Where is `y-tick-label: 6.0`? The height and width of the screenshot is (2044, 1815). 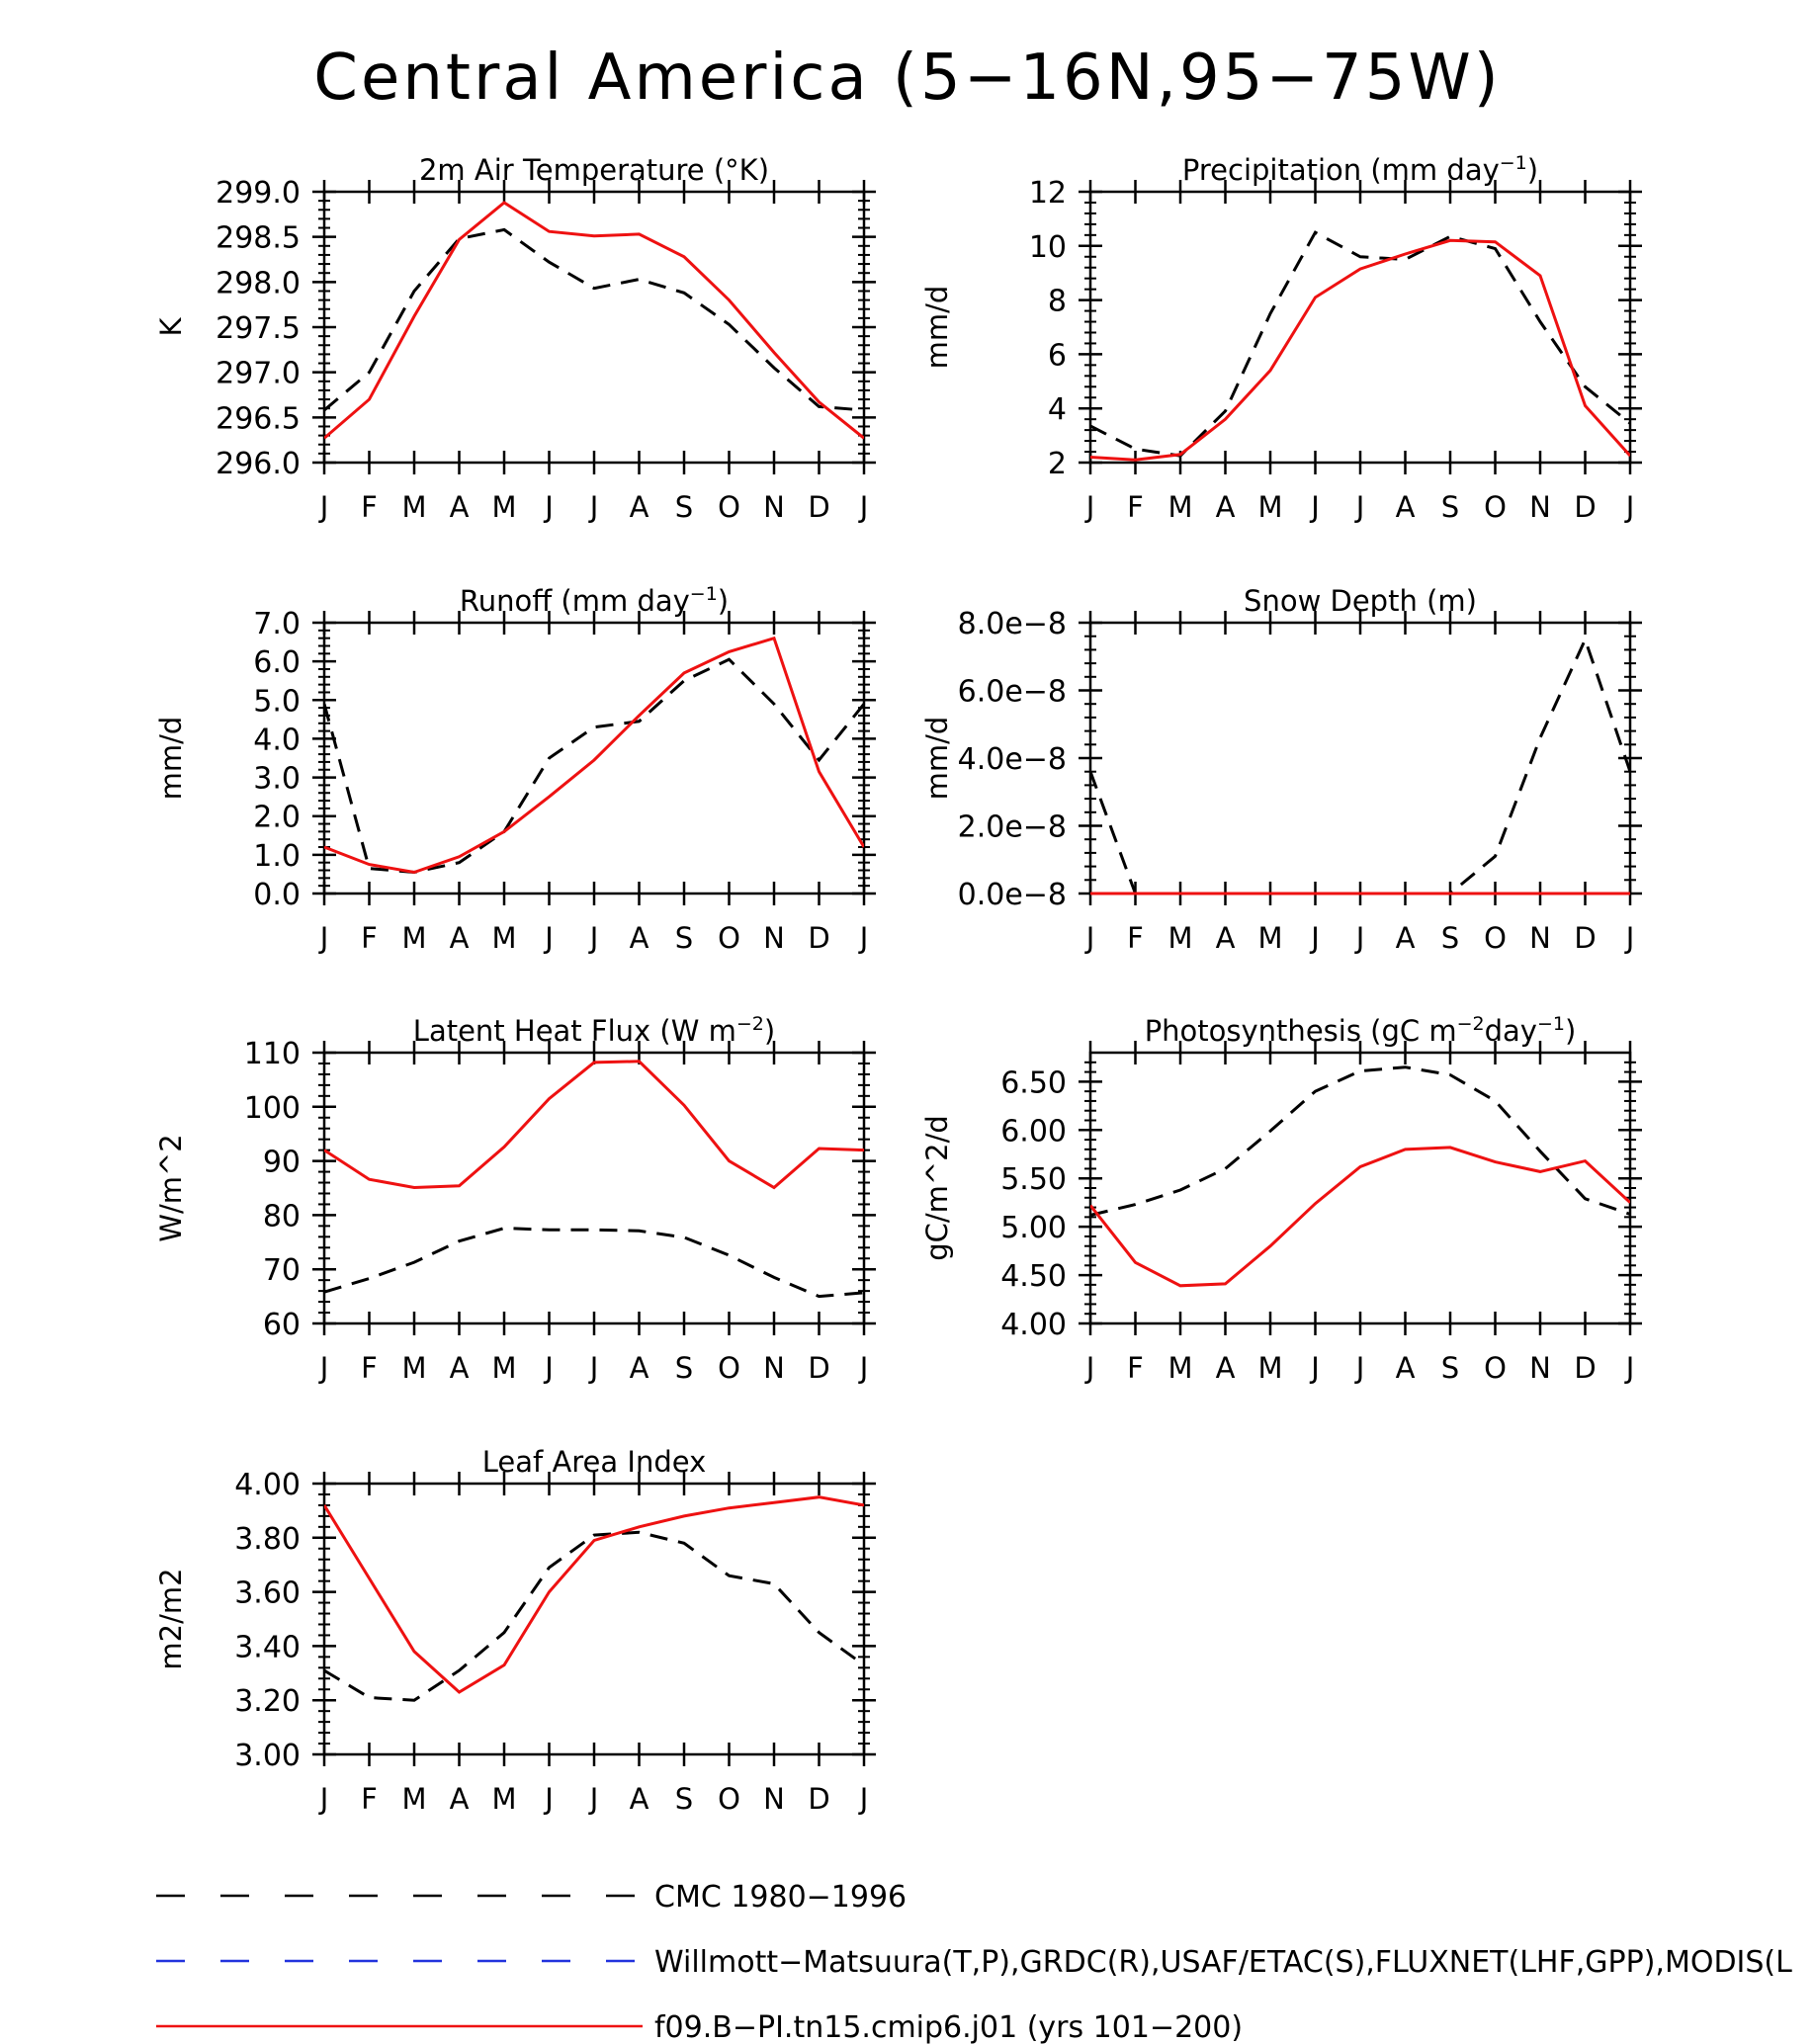
y-tick-label: 6.0 is located at coordinates (277, 662).